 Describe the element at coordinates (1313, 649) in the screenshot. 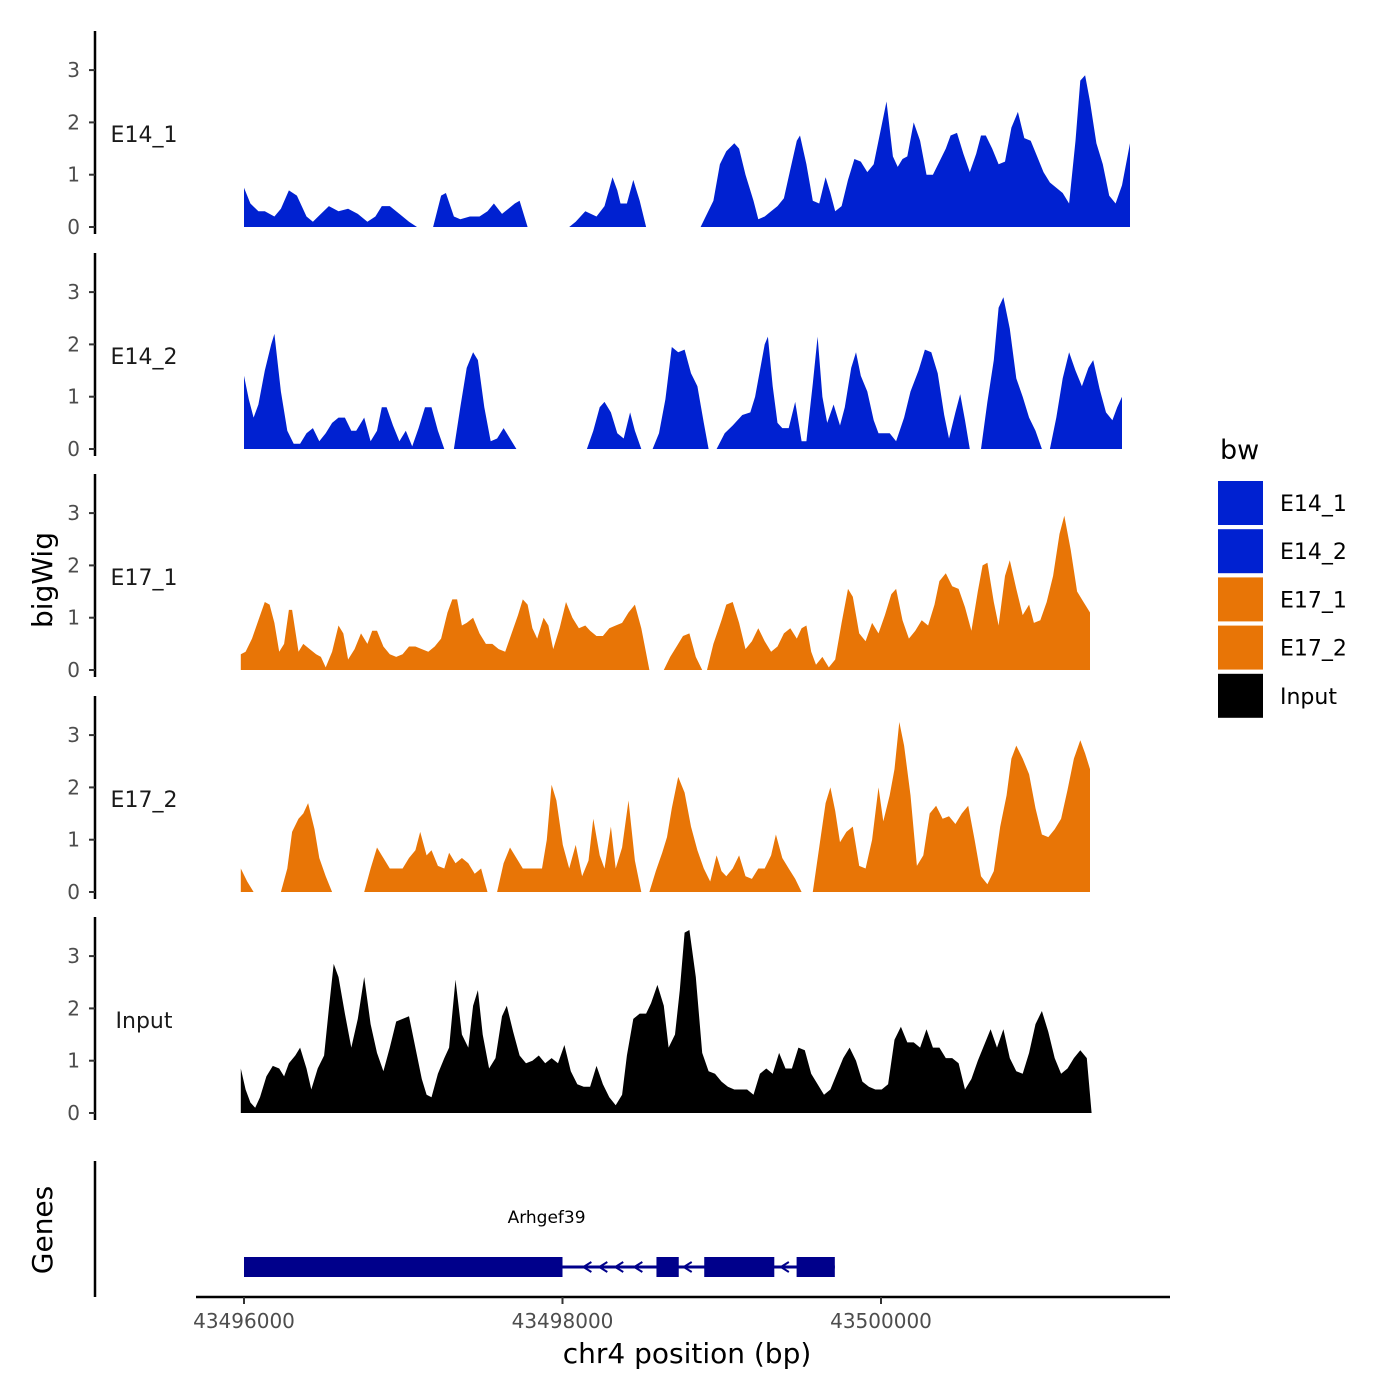

I see `legend-entry-label: E17_2` at that location.